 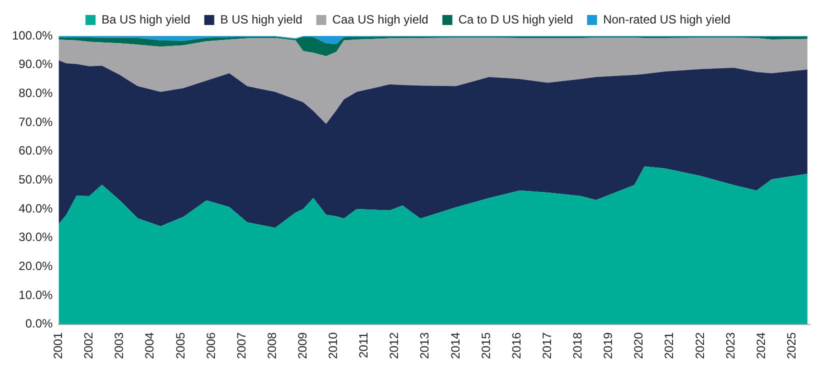 I want to click on legend-label: B US high yield, so click(x=261, y=19).